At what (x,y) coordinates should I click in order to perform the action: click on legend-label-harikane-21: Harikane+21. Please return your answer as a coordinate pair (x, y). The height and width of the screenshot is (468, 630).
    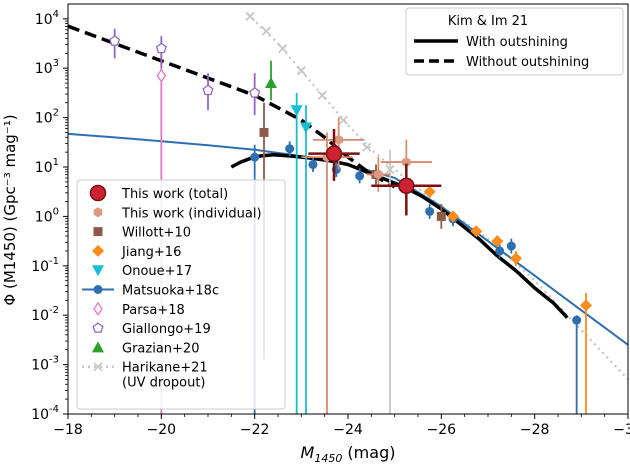
    Looking at the image, I should click on (165, 368).